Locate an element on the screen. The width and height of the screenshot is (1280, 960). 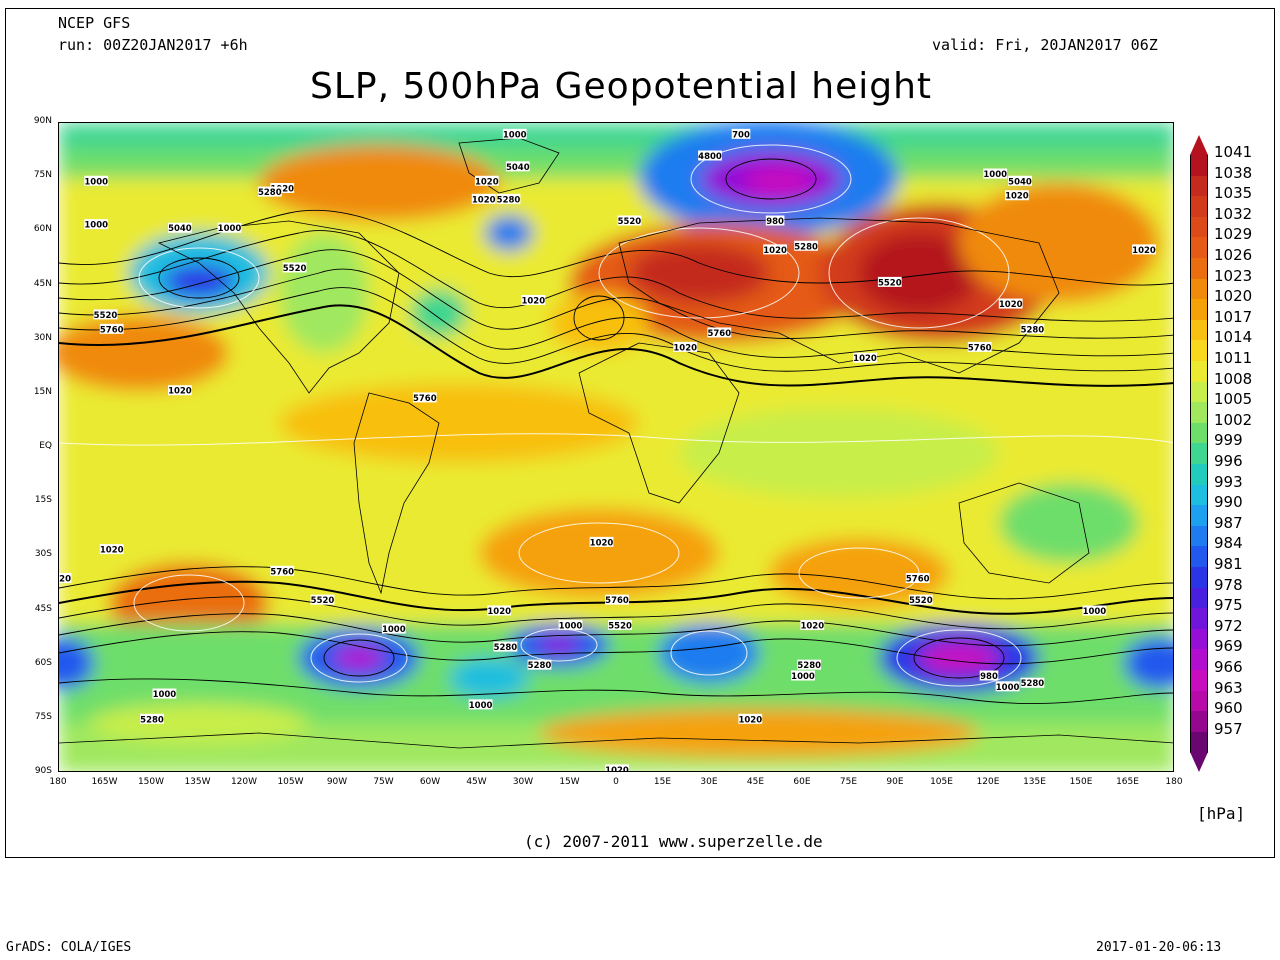
contour-value-label: 4800 is located at coordinates (710, 156).